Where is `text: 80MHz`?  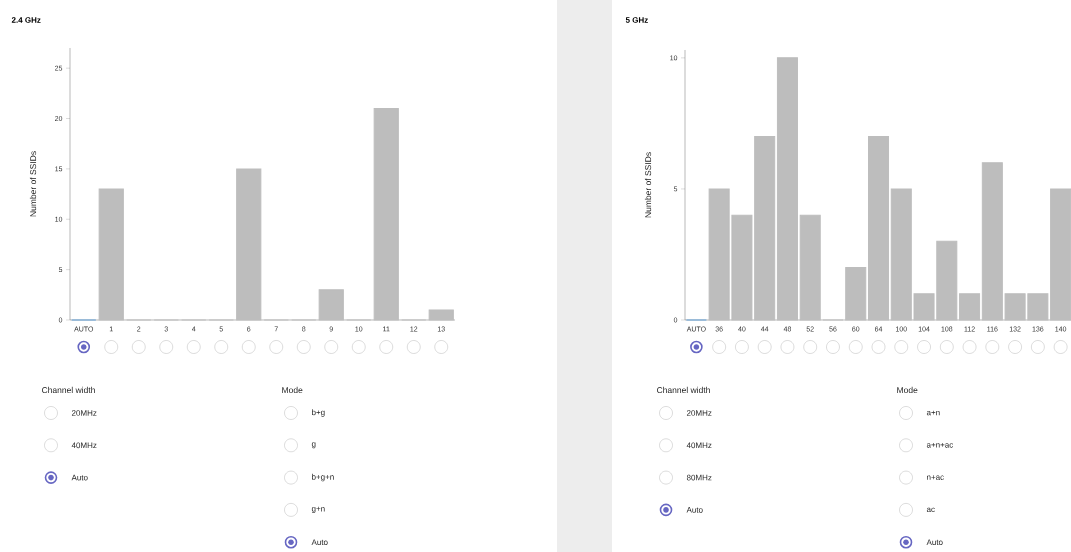 text: 80MHz is located at coordinates (699, 477).